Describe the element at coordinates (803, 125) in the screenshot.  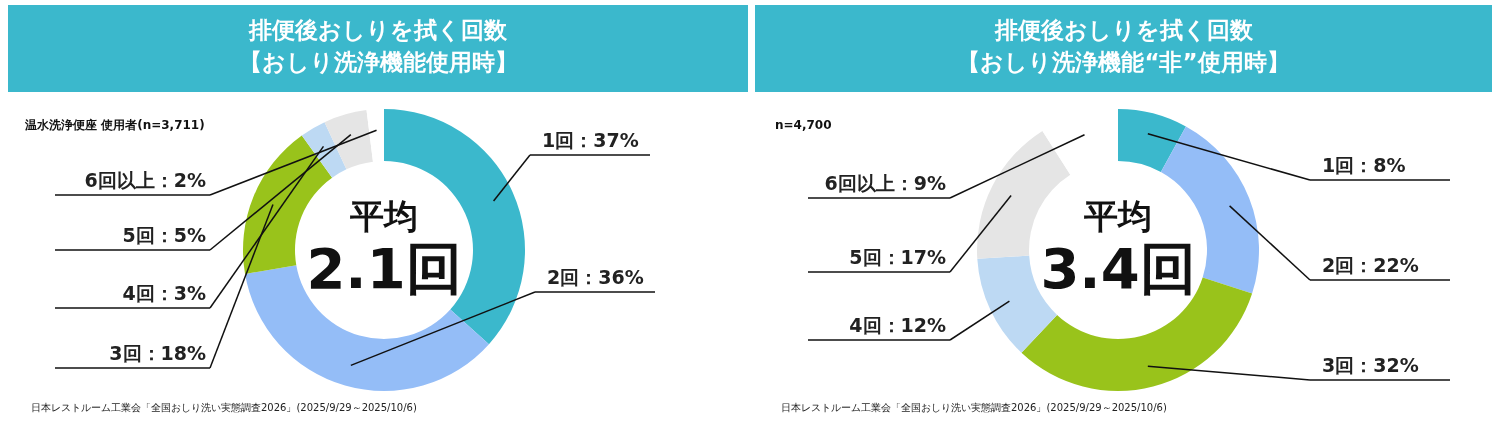
I see `text: n=4,700` at that location.